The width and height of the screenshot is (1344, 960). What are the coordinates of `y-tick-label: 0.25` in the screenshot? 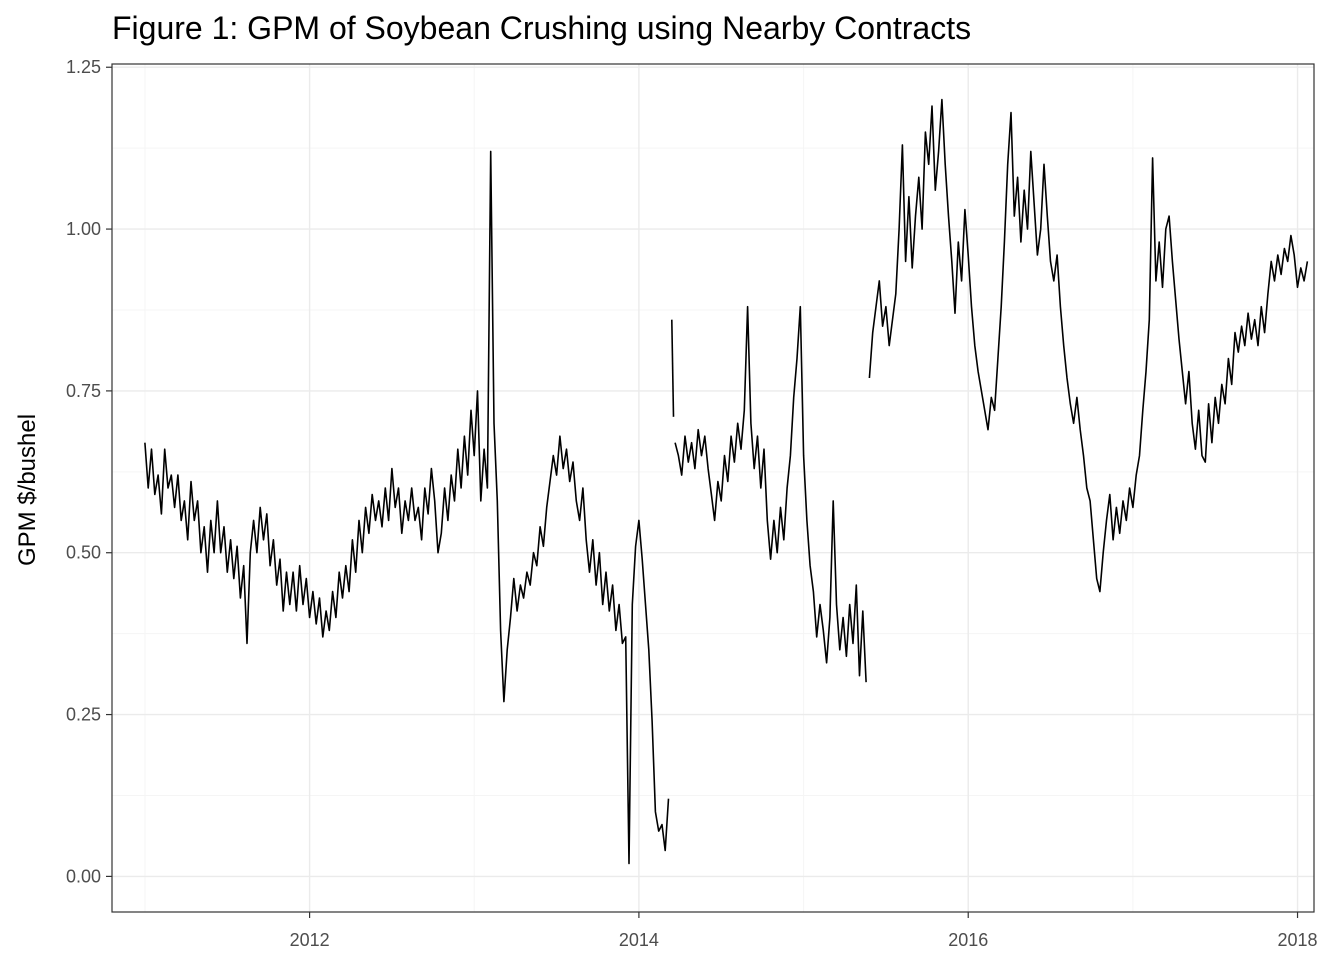 It's located at (83, 715).